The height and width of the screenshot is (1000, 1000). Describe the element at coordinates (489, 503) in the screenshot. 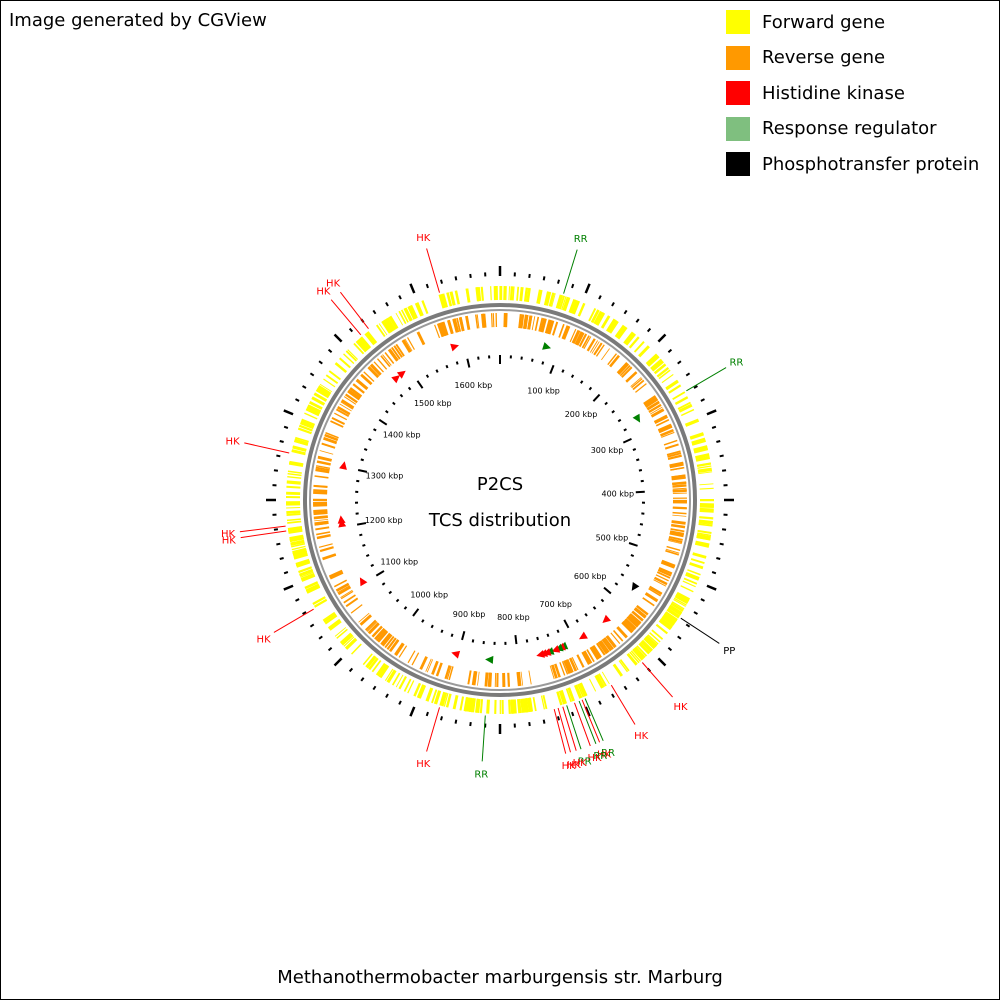

I see `feature-arrows` at that location.